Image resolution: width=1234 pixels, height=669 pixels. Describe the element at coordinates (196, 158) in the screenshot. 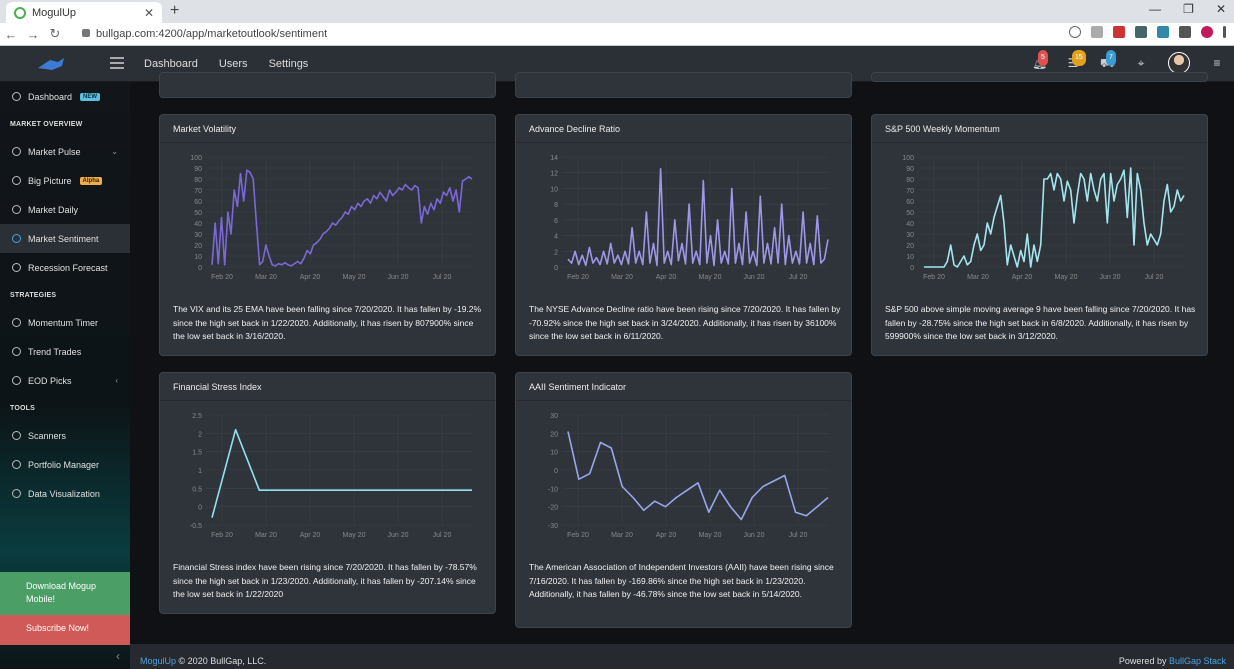

I see `y-tick-label: 100` at that location.